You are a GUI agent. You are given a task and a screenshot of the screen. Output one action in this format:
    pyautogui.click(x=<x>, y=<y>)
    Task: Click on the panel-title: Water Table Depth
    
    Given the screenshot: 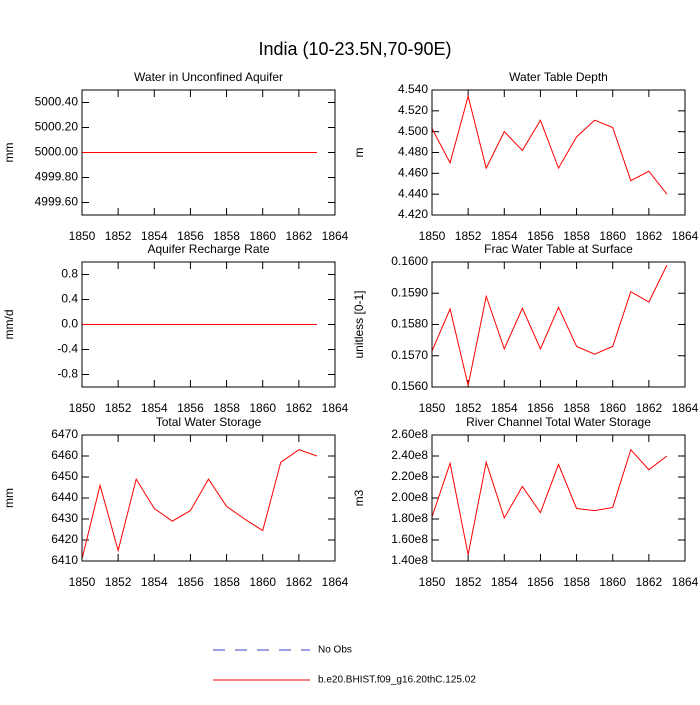 What is the action you would take?
    pyautogui.click(x=558, y=77)
    